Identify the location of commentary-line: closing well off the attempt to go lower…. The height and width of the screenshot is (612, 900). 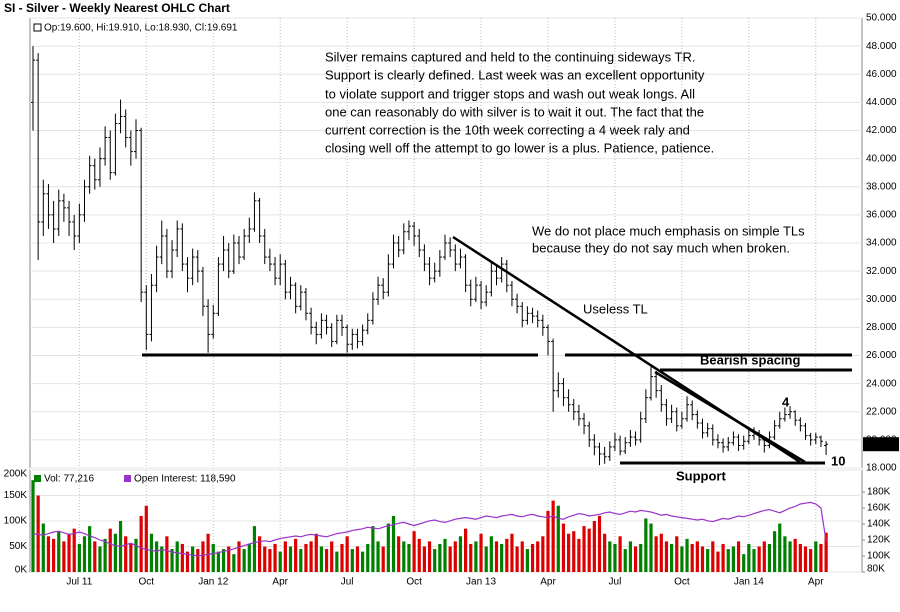
(519, 147).